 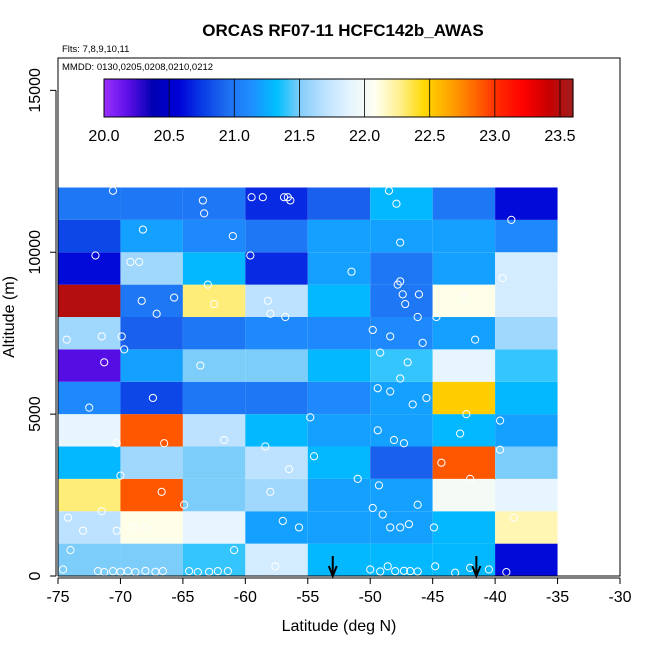 What do you see at coordinates (343, 30) in the screenshot?
I see `chart-title: ORCAS RF07-11 HCFC142b_AWAS` at bounding box center [343, 30].